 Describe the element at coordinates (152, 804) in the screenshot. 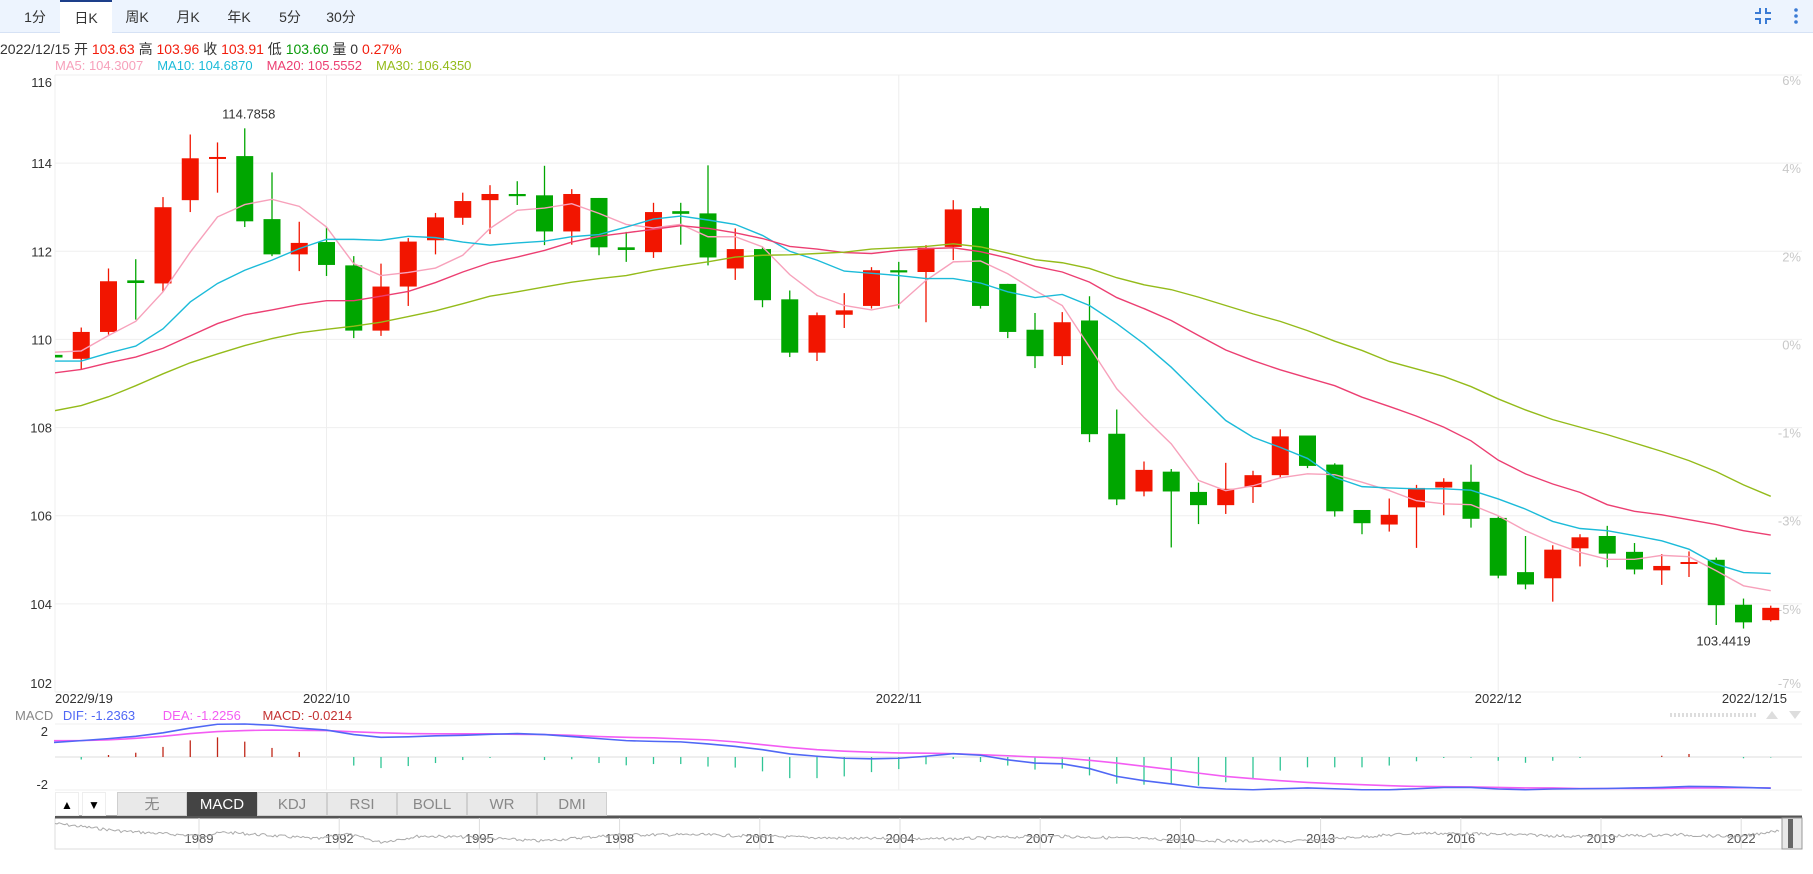

I see `indicator-tab-无: 无` at that location.